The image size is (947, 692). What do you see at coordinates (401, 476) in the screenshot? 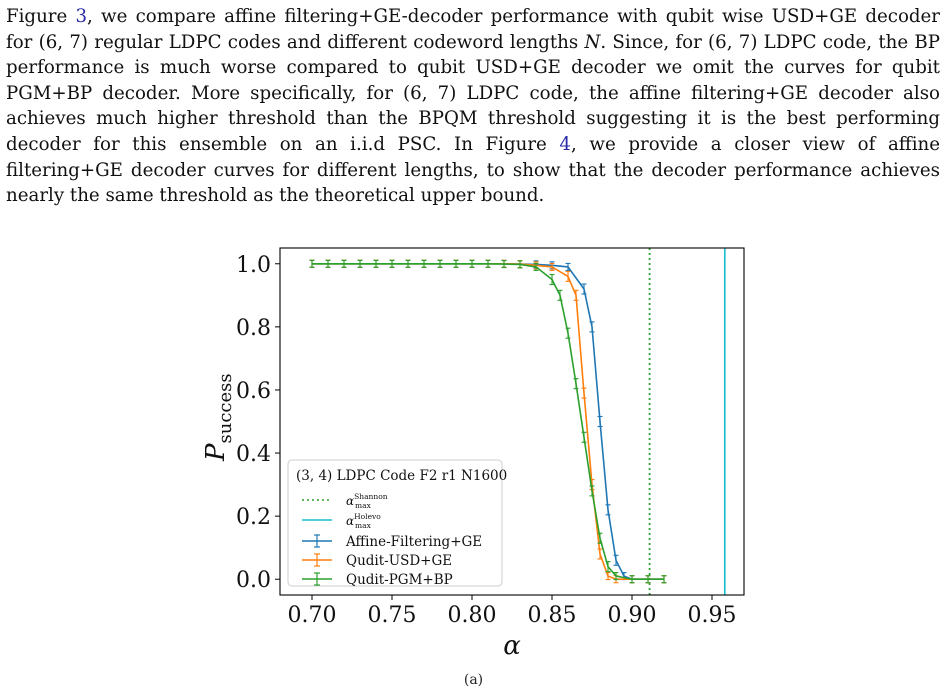
I see `legend-title: (3, 4) LDPC Code F2 r1 N1600` at bounding box center [401, 476].